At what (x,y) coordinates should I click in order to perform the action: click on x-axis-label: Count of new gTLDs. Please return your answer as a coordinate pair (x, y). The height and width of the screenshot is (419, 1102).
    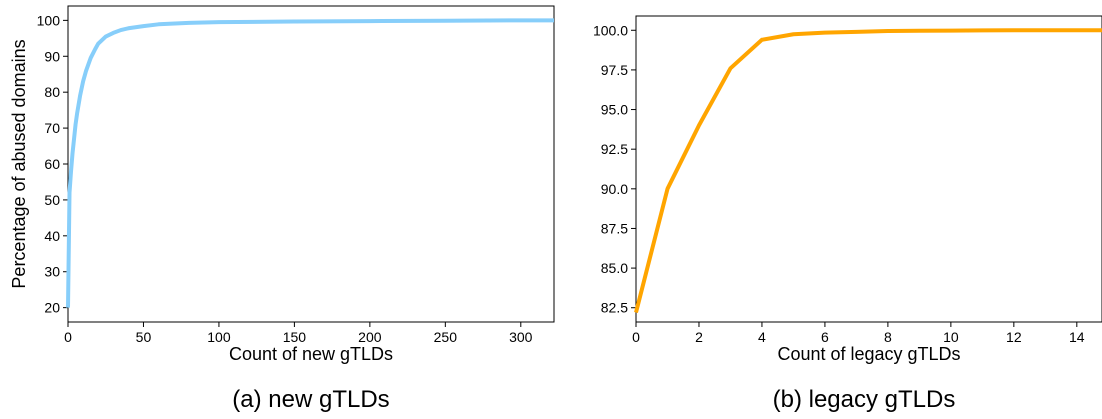
    Looking at the image, I should click on (311, 354).